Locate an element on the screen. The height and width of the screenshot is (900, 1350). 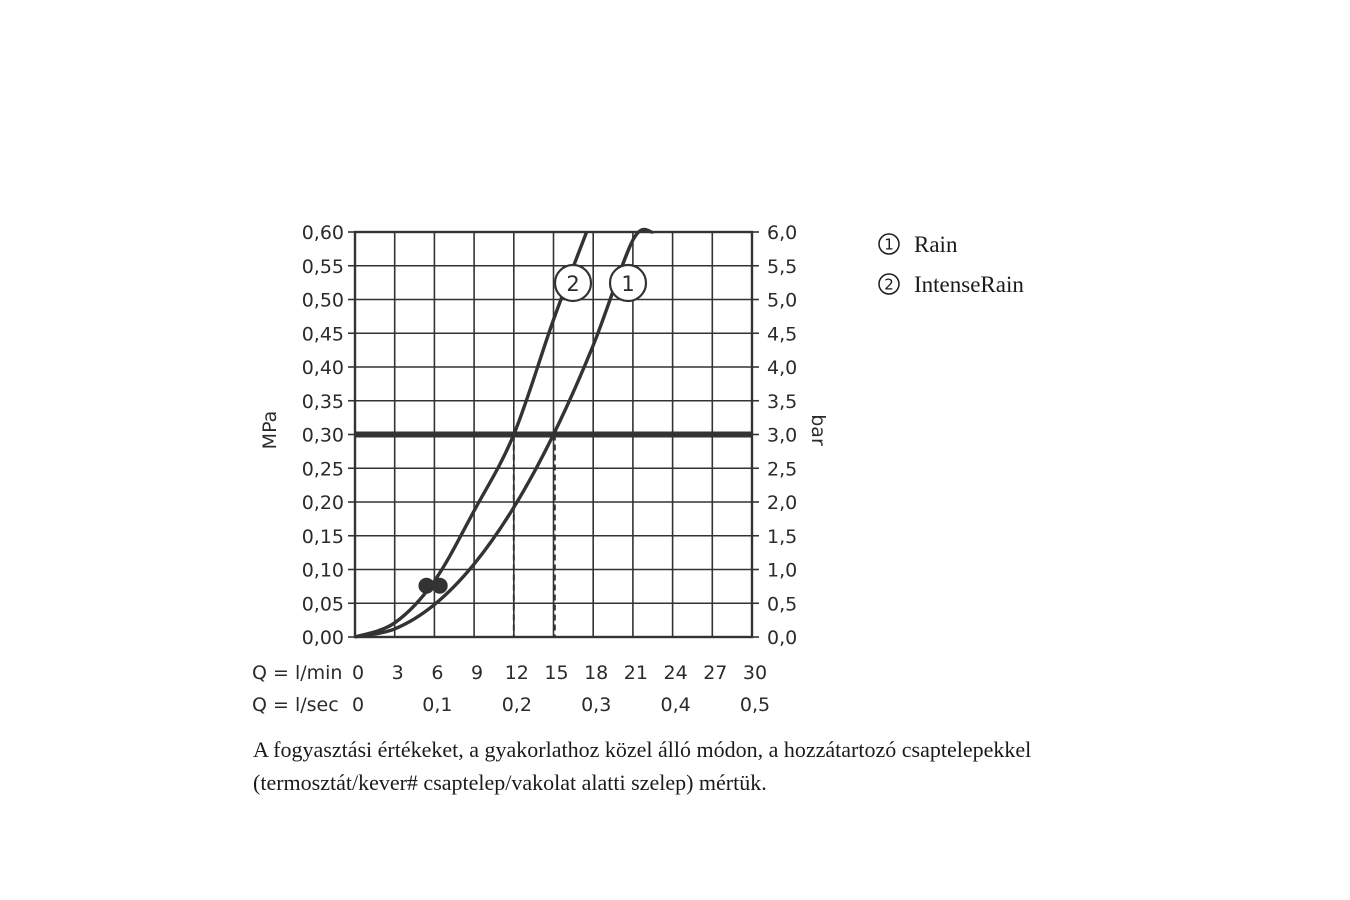
y-tick-label-right: 2,0 is located at coordinates (782, 503).